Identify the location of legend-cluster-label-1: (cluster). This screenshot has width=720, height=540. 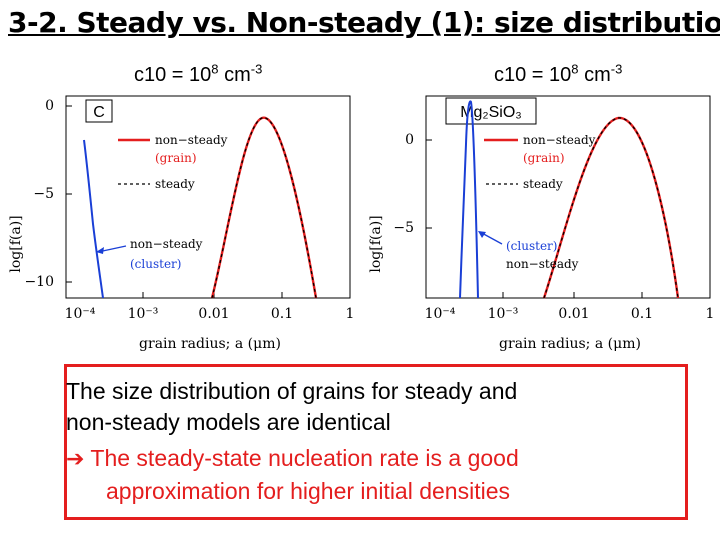
(531, 246).